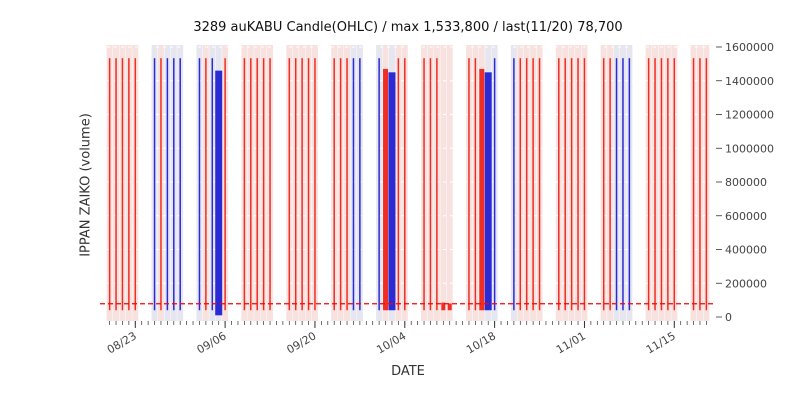  What do you see at coordinates (302, 342) in the screenshot?
I see `x-tick-label: 09/20` at bounding box center [302, 342].